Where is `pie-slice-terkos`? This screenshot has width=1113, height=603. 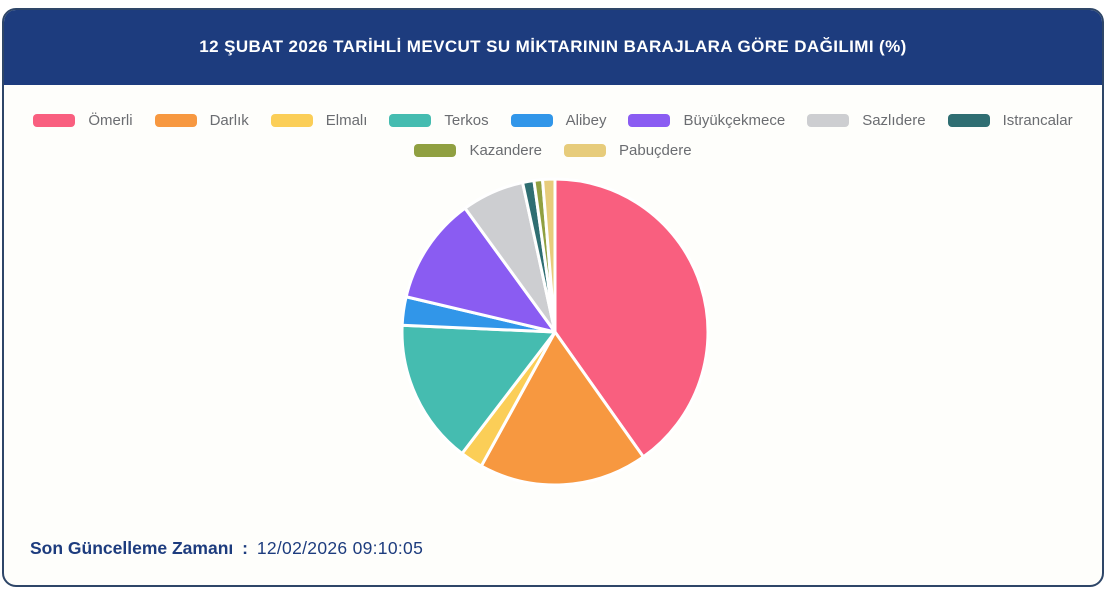
pie-slice-terkos is located at coordinates (478, 389).